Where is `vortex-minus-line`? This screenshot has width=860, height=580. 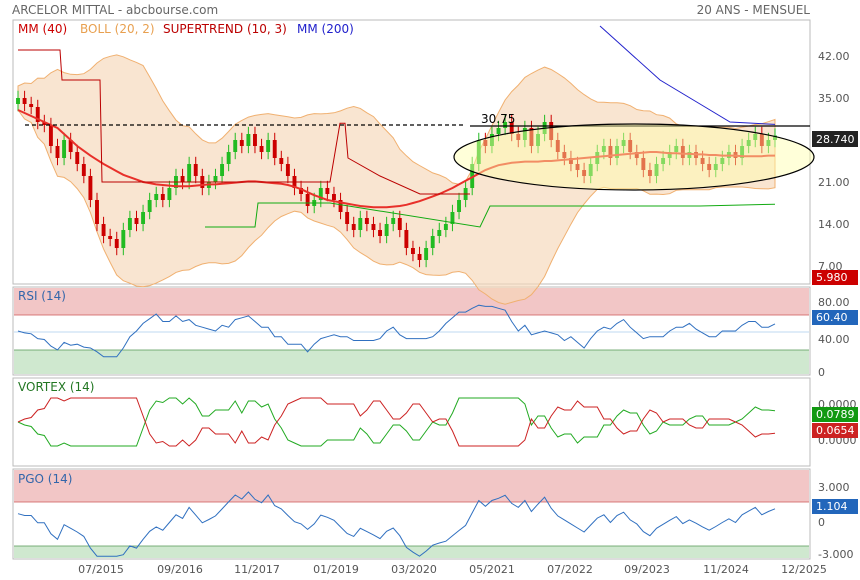 vortex-minus-line is located at coordinates (396, 422).